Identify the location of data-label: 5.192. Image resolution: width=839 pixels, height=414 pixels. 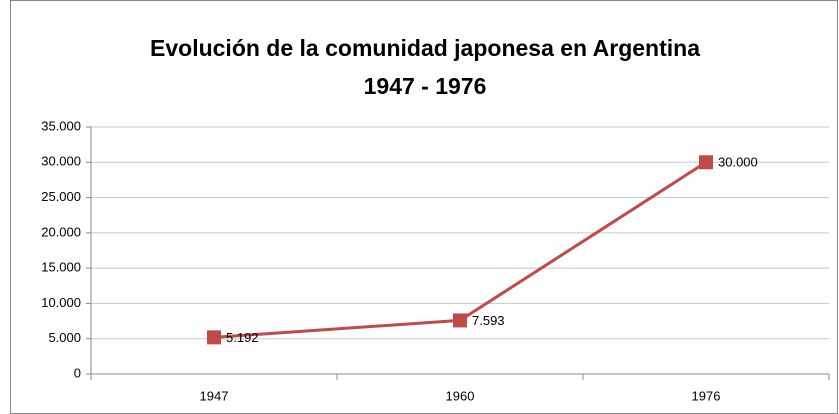
(242, 337).